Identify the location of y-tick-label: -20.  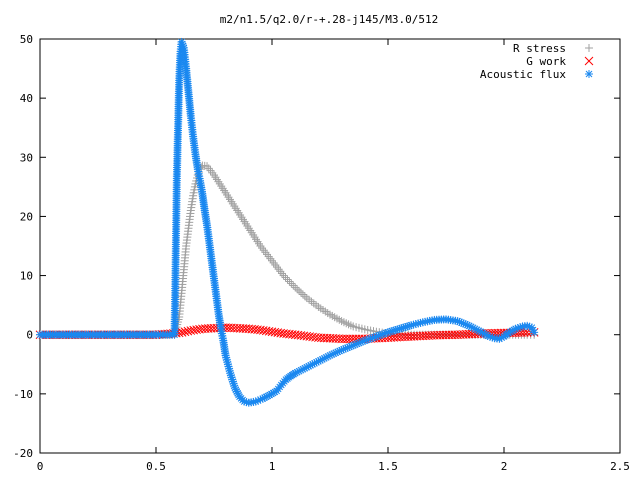
(23, 453).